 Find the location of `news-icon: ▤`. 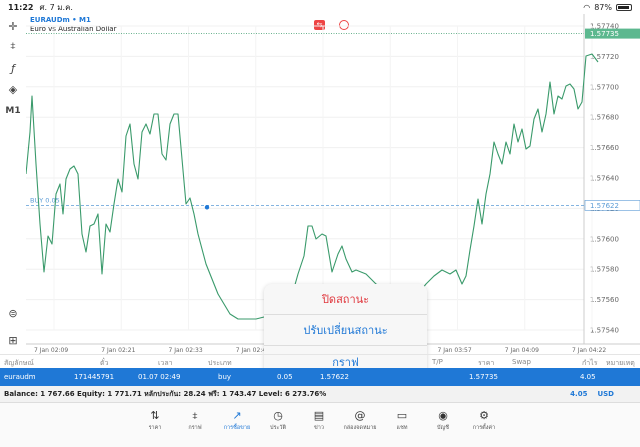

news-icon: ▤ is located at coordinates (319, 415).